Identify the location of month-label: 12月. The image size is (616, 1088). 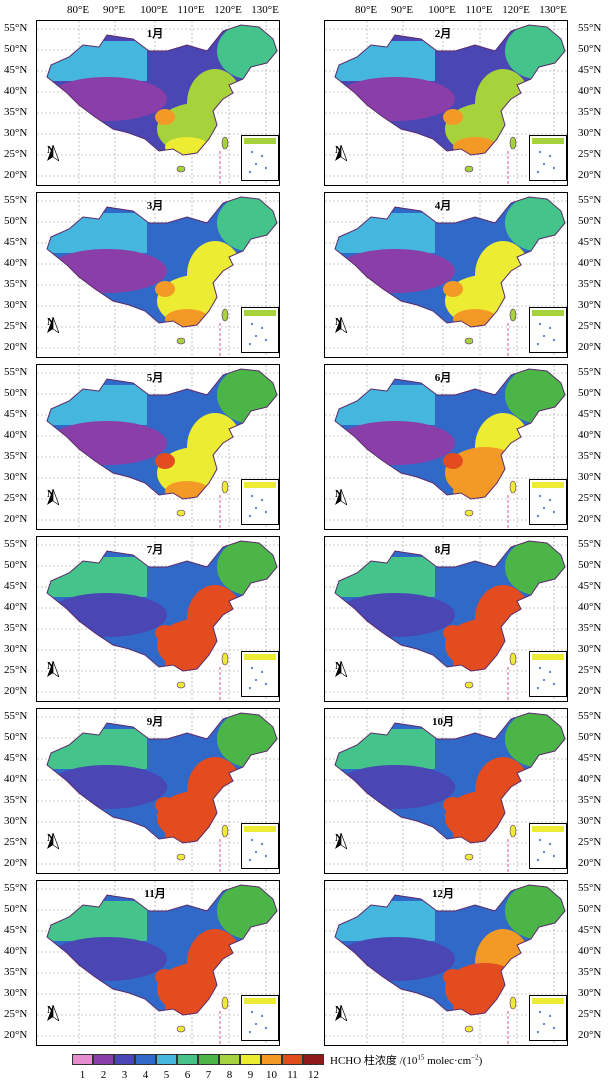
(443, 894).